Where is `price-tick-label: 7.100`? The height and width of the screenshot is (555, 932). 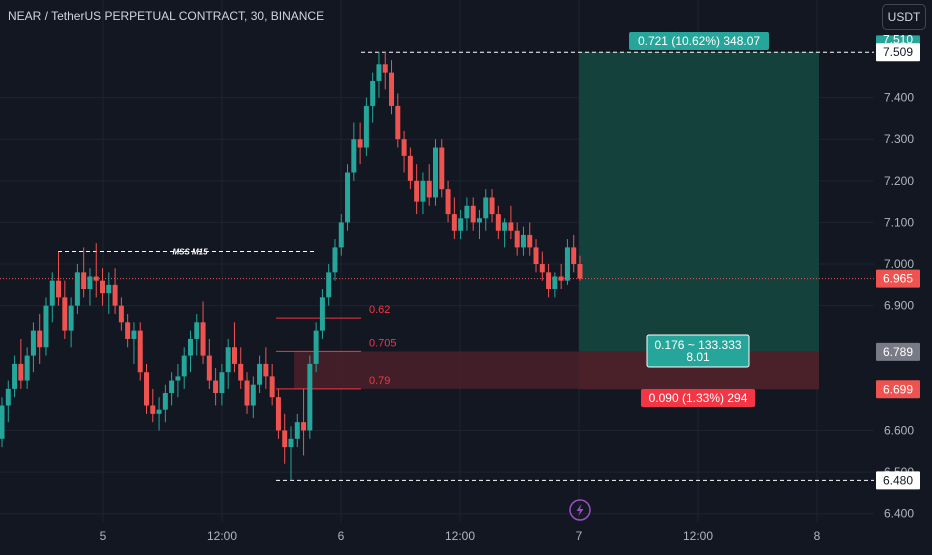
price-tick-label: 7.100 is located at coordinates (899, 222).